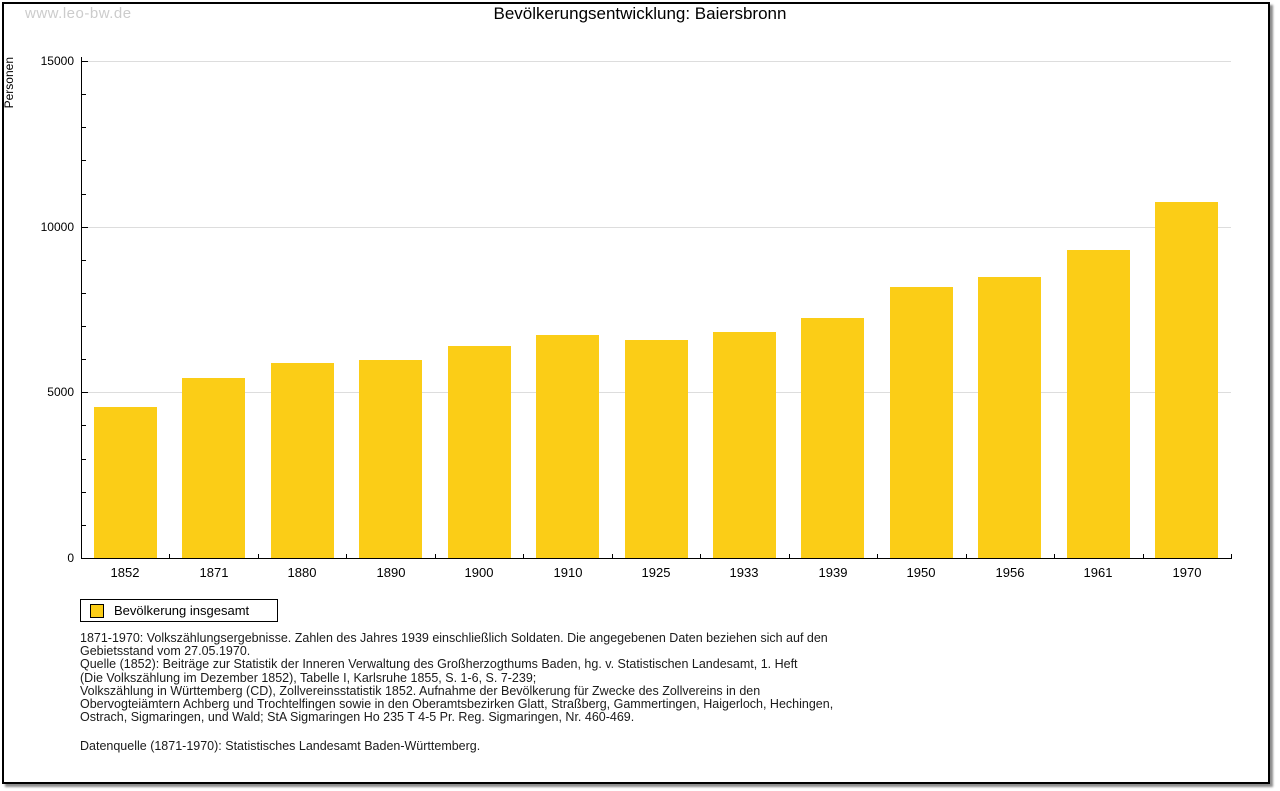 Image resolution: width=1280 pixels, height=791 pixels. Describe the element at coordinates (479, 572) in the screenshot. I see `x-tick-label: 1900` at that location.